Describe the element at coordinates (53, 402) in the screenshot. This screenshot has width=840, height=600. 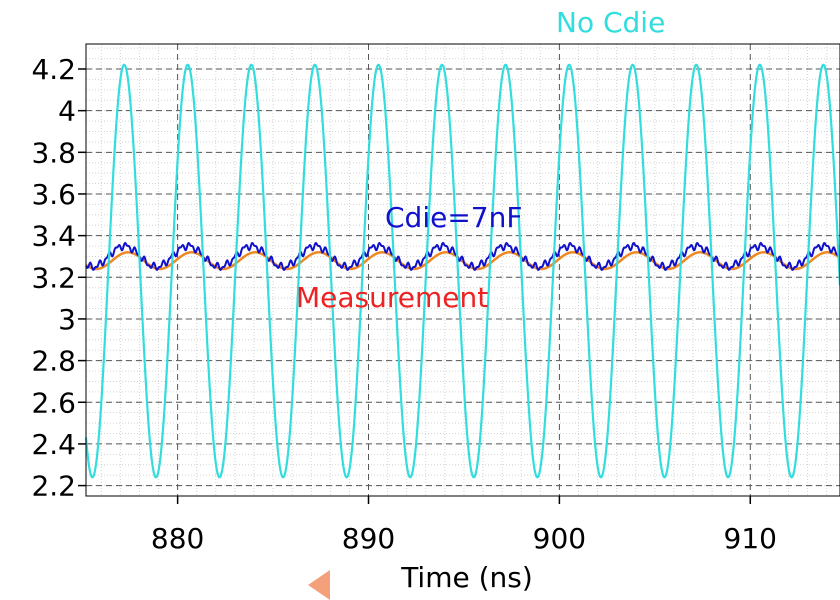
I see `y-tick-label: 2.6` at that location.